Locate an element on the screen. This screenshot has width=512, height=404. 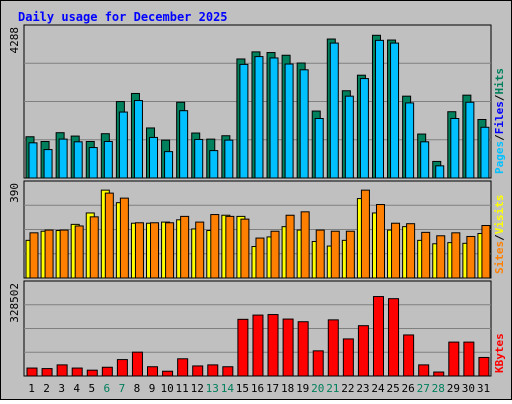
x-tick-label: 23 is located at coordinates (362, 388).